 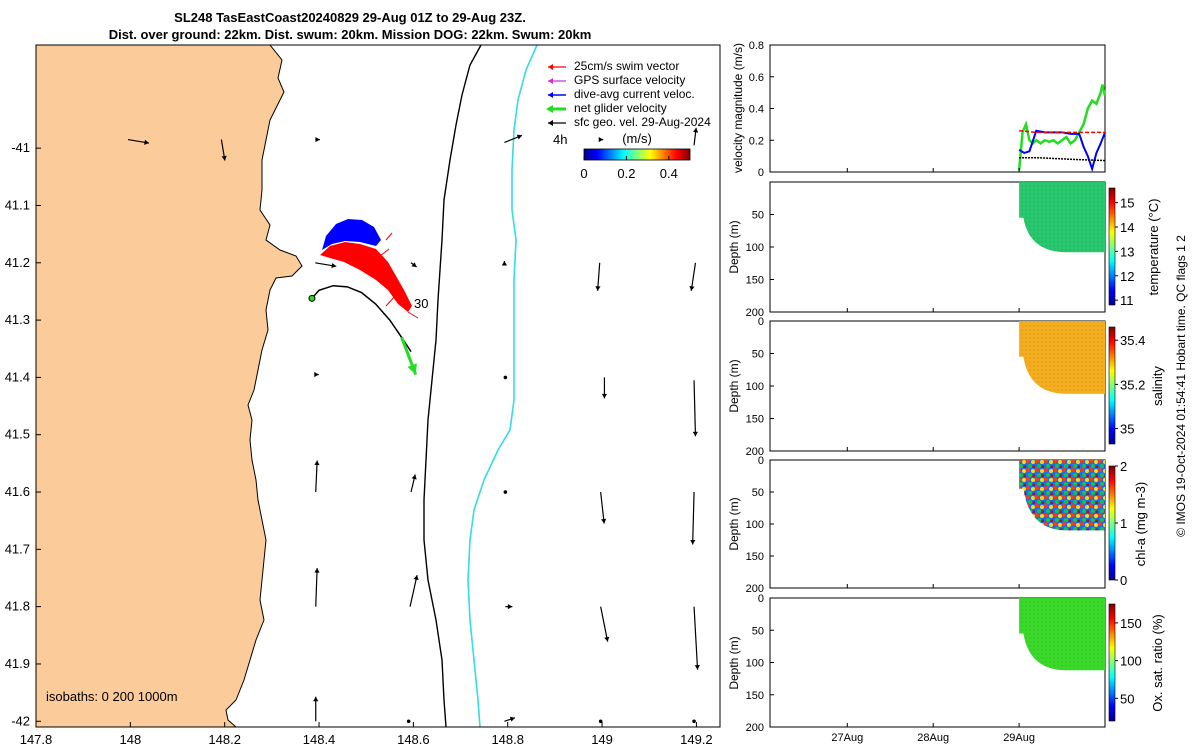 I want to click on net-glider-velocity-vector, so click(x=409, y=356).